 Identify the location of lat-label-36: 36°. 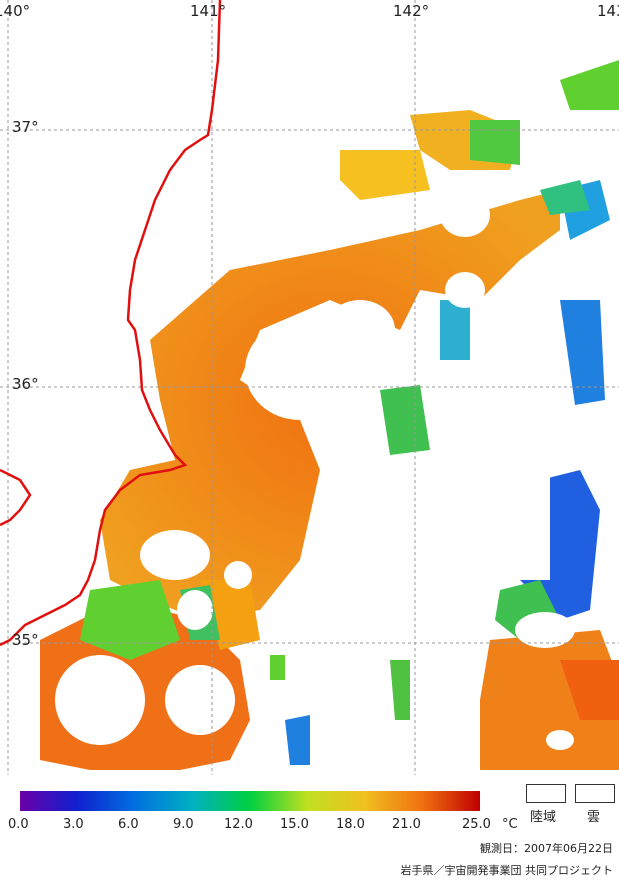
(25, 384).